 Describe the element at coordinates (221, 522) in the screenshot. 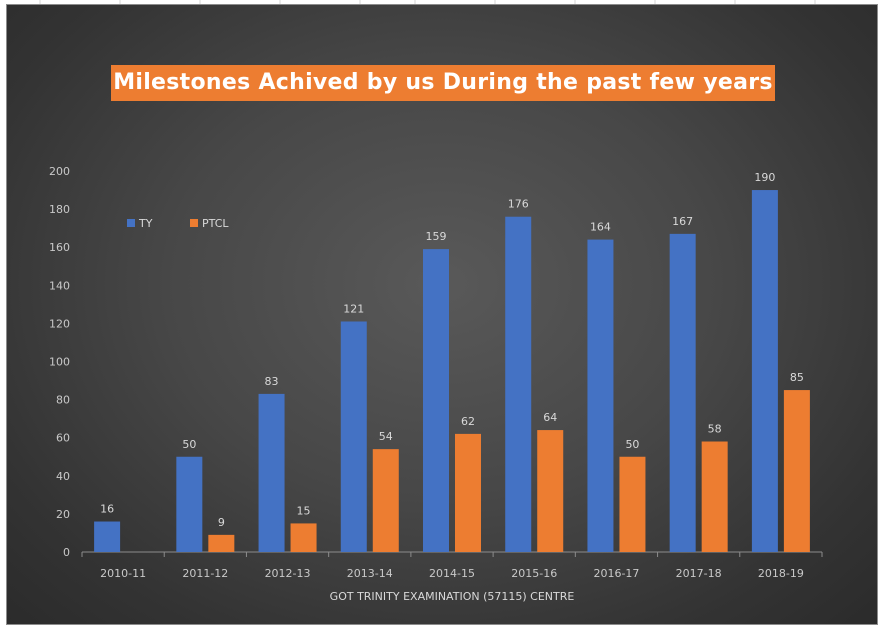

I see `data-label-ptcl-2011-12: 9` at that location.